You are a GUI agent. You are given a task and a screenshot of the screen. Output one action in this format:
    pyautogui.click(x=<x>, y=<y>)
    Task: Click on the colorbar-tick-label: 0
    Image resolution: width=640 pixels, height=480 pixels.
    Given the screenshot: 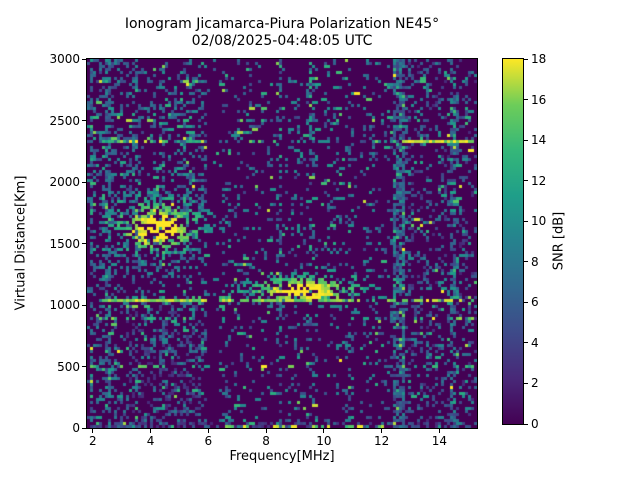 What is the action you would take?
    pyautogui.click(x=535, y=424)
    